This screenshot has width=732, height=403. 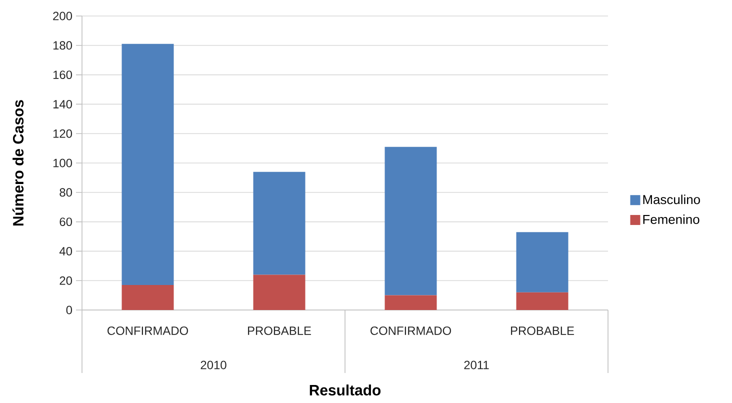 I want to click on y-tick-label: 60, so click(x=66, y=222).